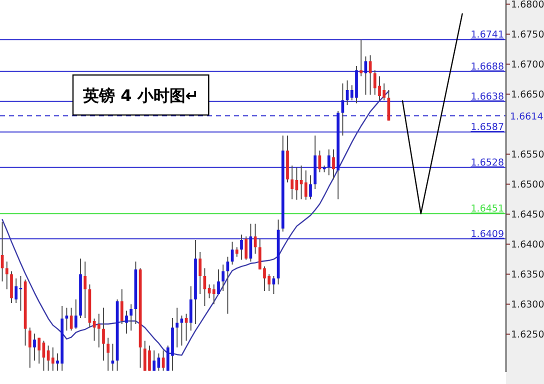 This screenshot has height=384, width=544. What do you see at coordinates (487, 234) in the screenshot?
I see `ref-line-label: 1.6409` at bounding box center [487, 234].